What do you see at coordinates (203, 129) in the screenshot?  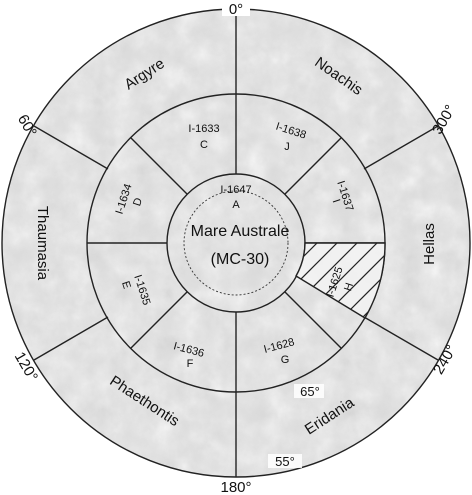 I see `svg-text: I-1633` at bounding box center [203, 129].